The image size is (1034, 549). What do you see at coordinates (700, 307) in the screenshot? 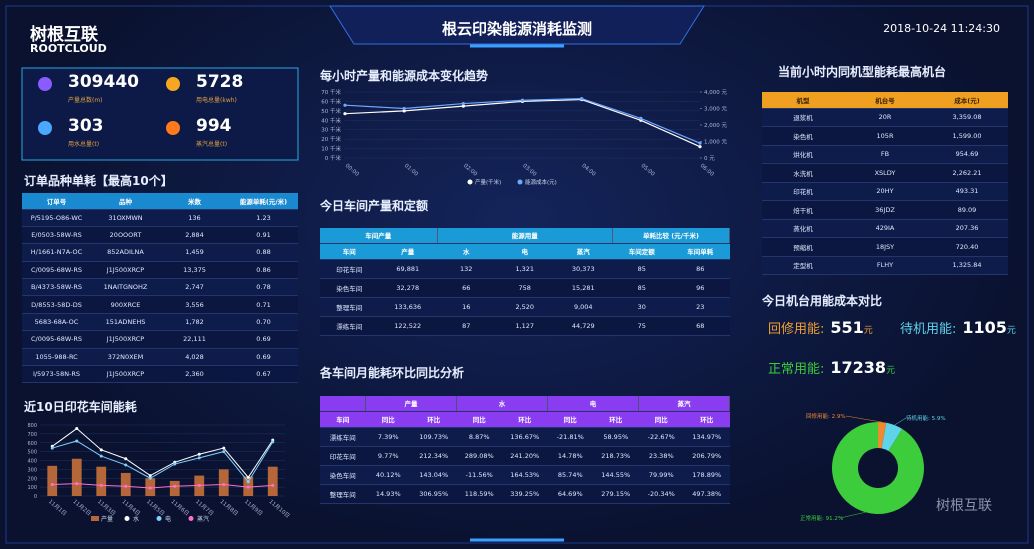
I see `table-cell: 23` at bounding box center [700, 307].